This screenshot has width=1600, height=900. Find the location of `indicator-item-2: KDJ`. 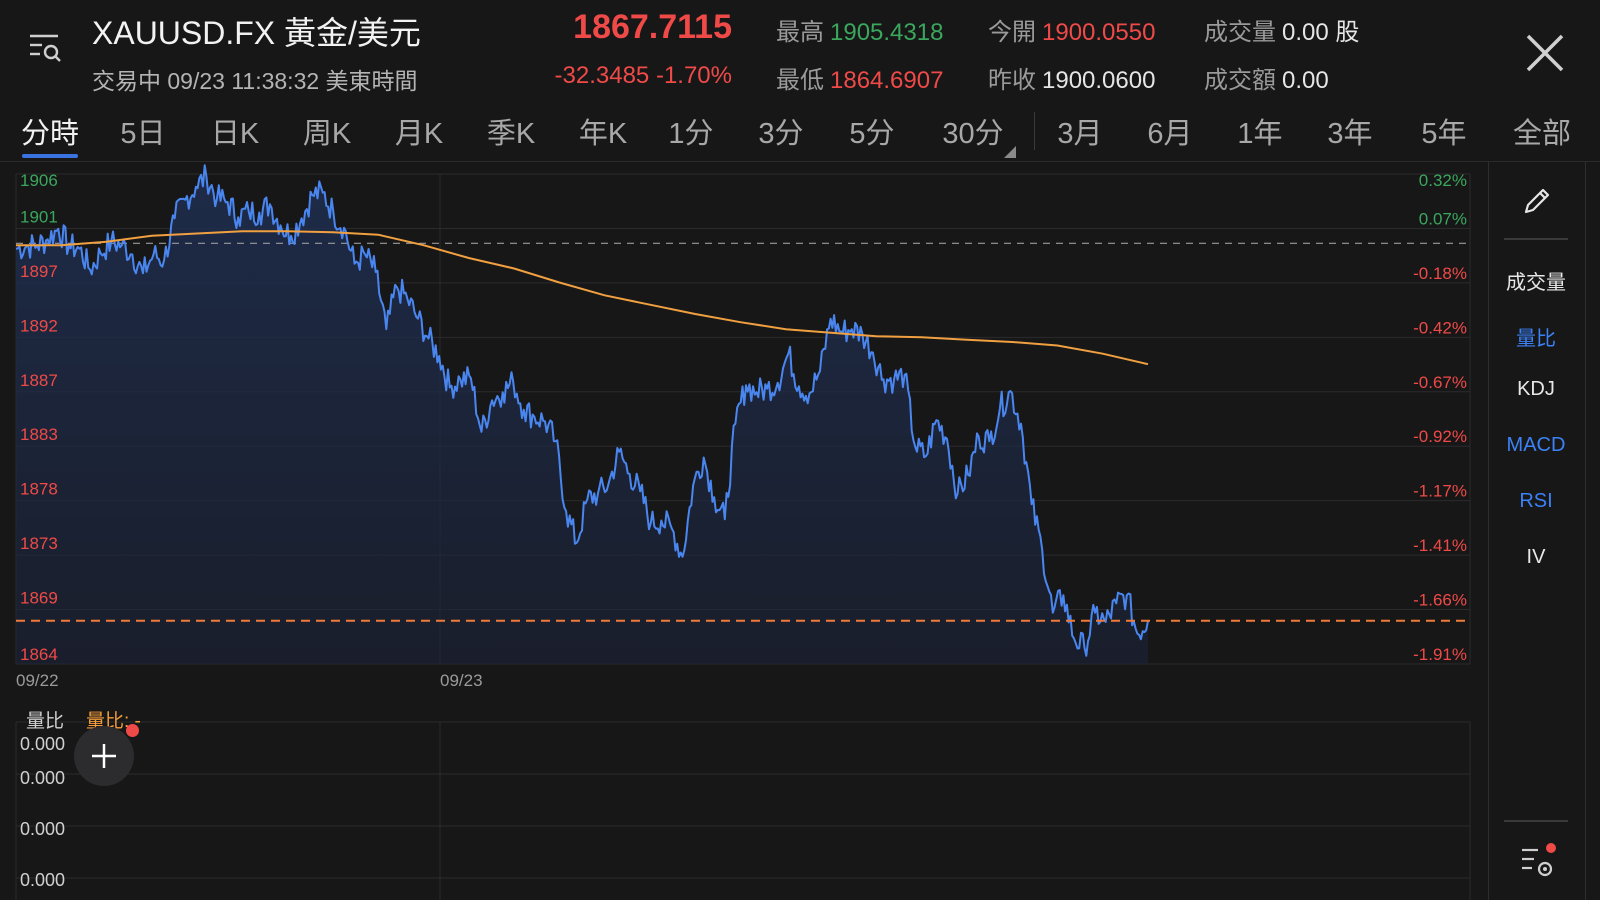

indicator-item-2: KDJ is located at coordinates (1536, 389).